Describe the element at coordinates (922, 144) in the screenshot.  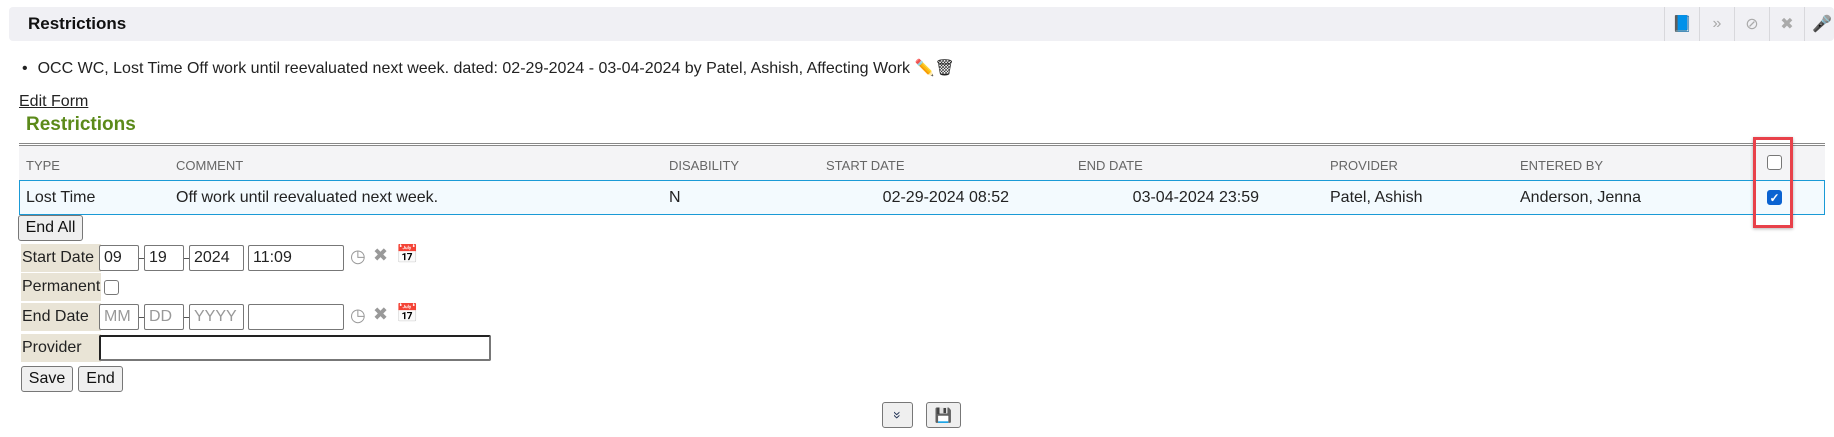
I see `table-divider` at that location.